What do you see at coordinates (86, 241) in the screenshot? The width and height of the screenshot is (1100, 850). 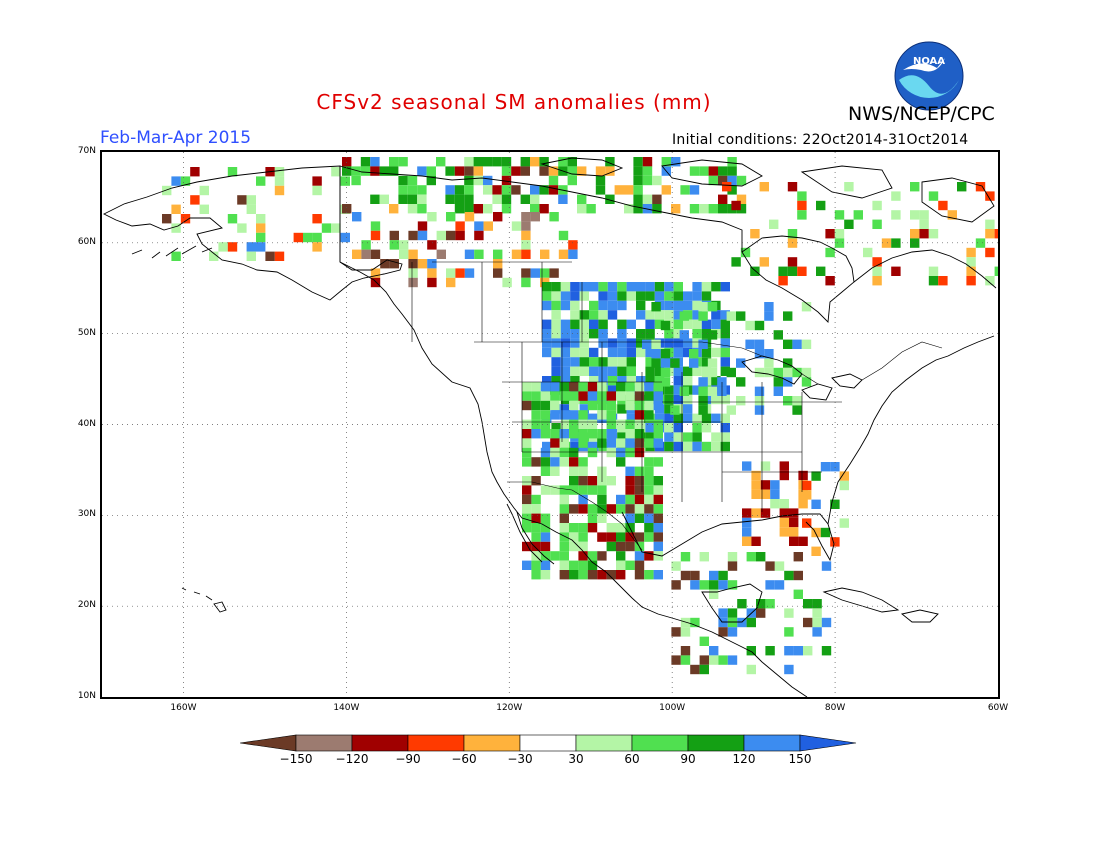 I see `lat-tick-label: 60N` at bounding box center [86, 241].